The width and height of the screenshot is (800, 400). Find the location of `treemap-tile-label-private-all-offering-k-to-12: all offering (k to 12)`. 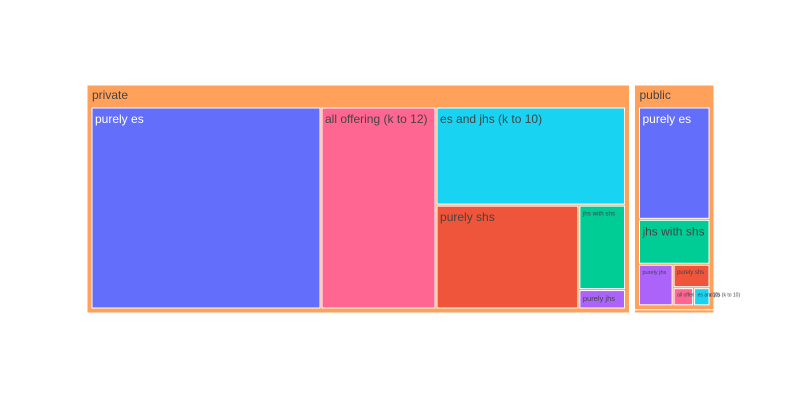

treemap-tile-label-private-all-offering-k-to-12: all offering (k to 12) is located at coordinates (376, 119).